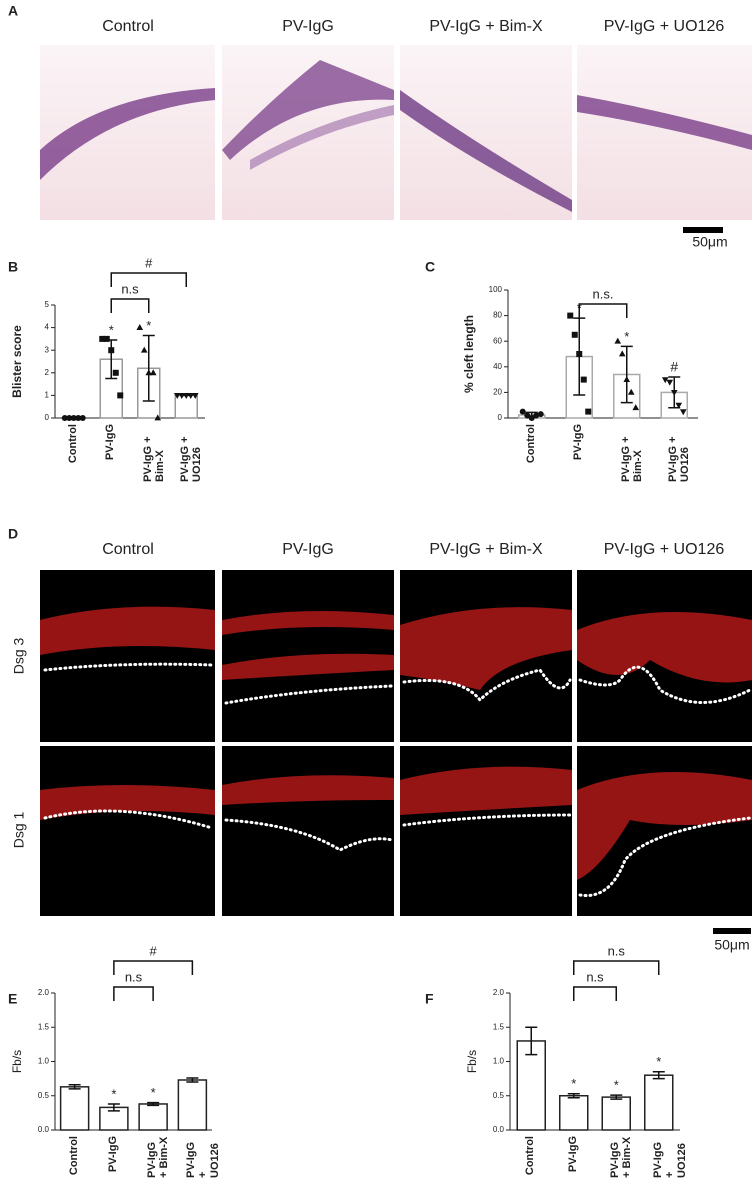  Describe the element at coordinates (13, 11) in the screenshot. I see `panel-label: A` at that location.